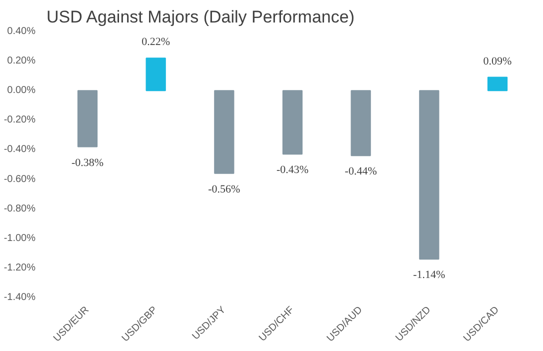 This screenshot has height=351, width=543. Describe the element at coordinates (21, 90) in the screenshot. I see `y-tick-label: 0.00%` at that location.